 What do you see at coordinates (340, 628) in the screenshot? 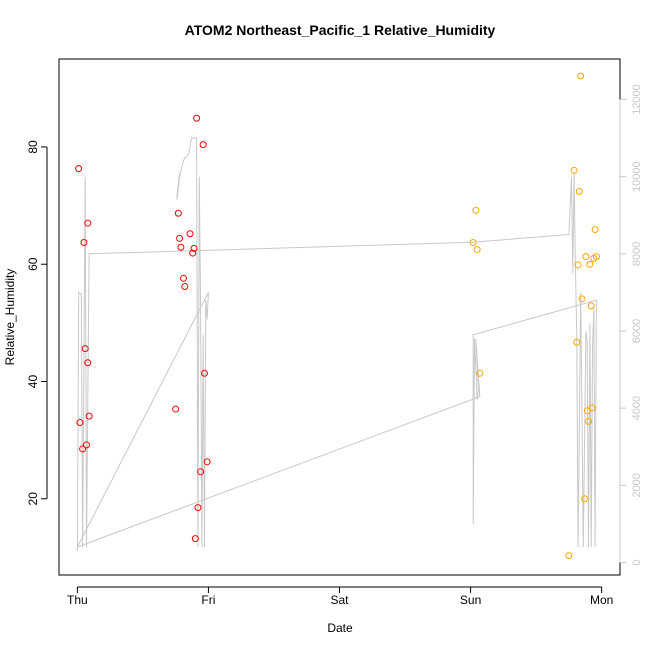
I see `x-axis-label: Date` at bounding box center [340, 628].